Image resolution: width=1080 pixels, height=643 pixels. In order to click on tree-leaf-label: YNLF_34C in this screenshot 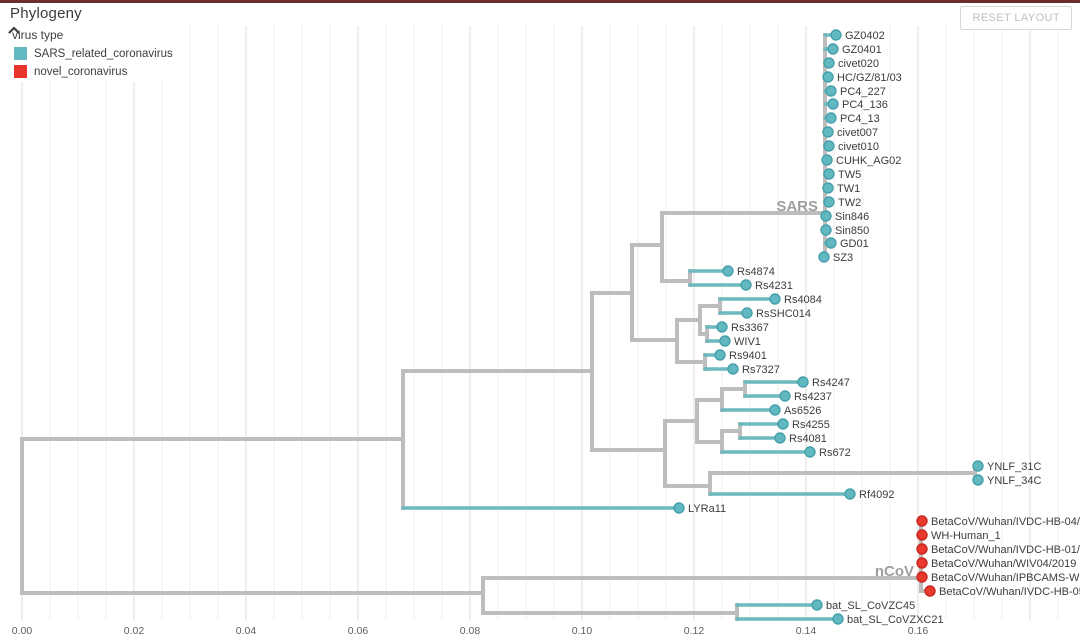, I will do `click(1014, 481)`.